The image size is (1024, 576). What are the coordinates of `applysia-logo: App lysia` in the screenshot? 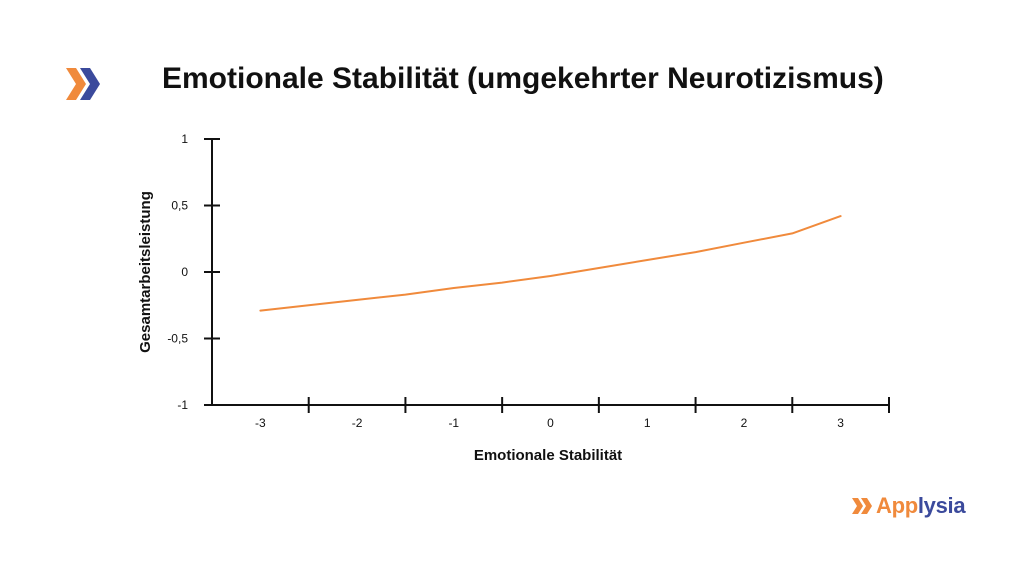 It's located at (909, 506).